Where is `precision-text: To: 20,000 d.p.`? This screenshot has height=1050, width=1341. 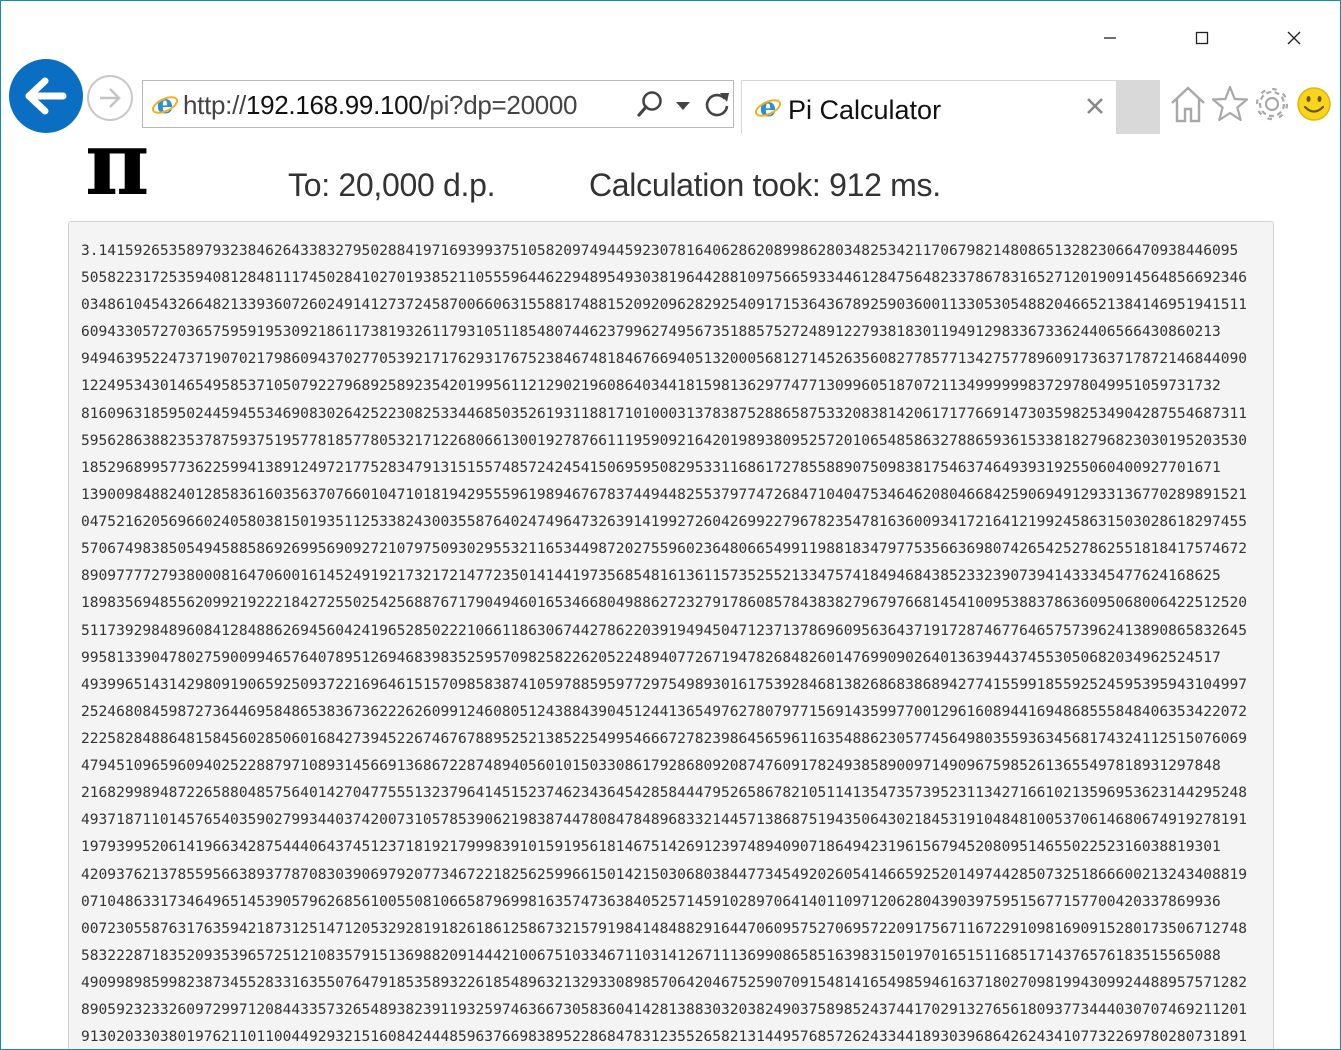 precision-text: To: 20,000 d.p. is located at coordinates (392, 185).